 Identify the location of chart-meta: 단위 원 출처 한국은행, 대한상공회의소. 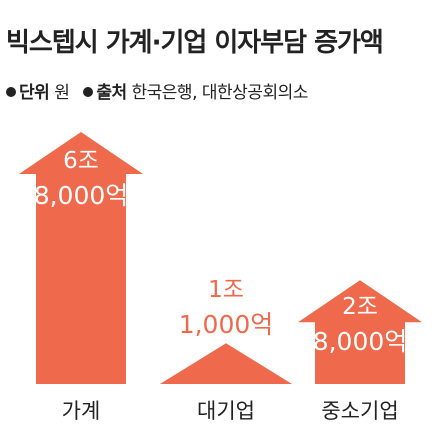
(157, 90).